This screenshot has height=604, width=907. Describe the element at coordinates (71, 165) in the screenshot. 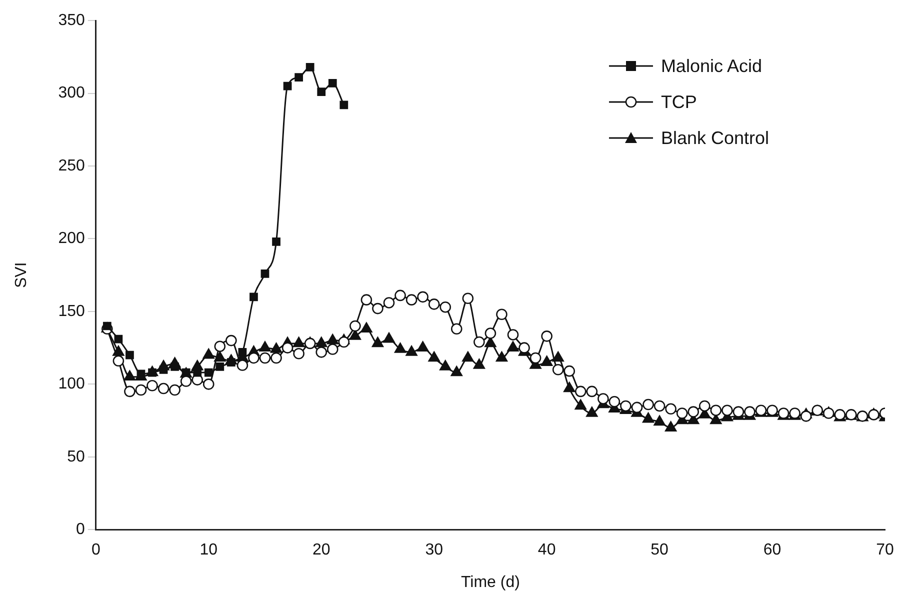

I see `y-tick-label: 250` at that location.